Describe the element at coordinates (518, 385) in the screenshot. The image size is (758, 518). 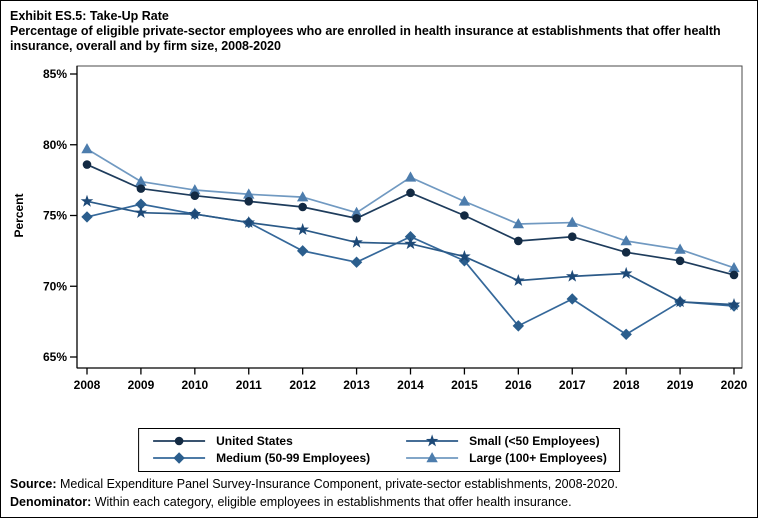
I see `x-tick-label: 2016` at that location.